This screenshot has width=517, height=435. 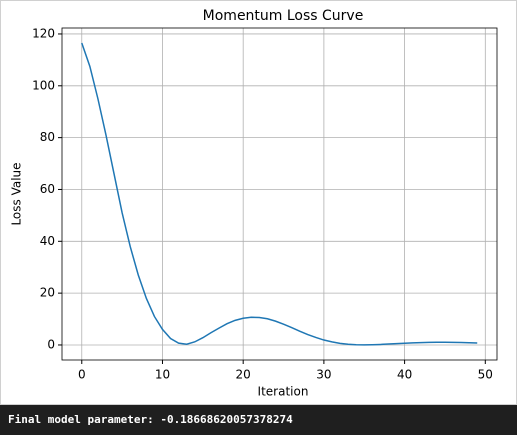 I want to click on y-tick-label: 40, so click(x=47, y=241).